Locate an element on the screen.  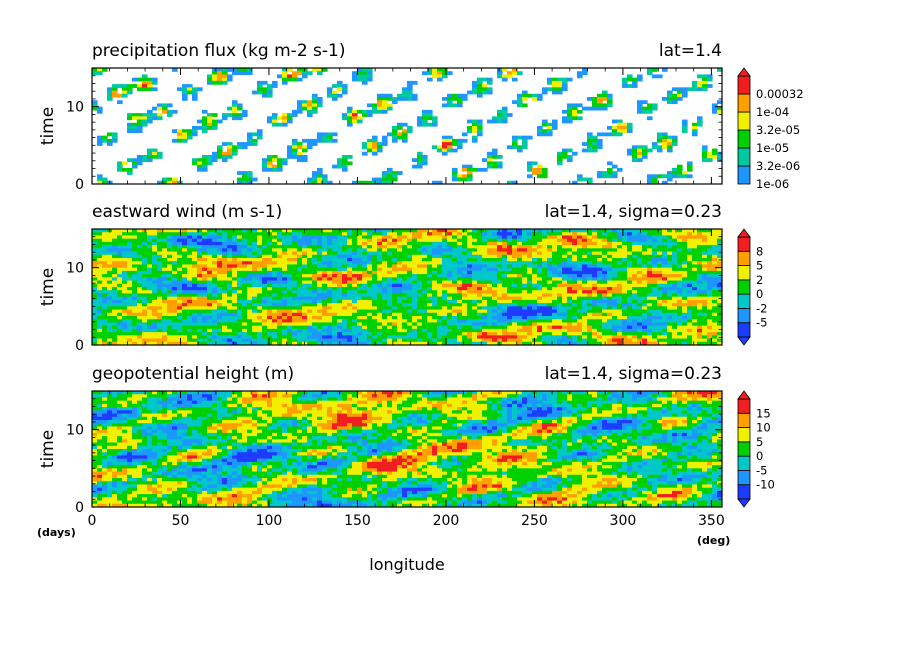
colorbar-label: -10 is located at coordinates (765, 485).